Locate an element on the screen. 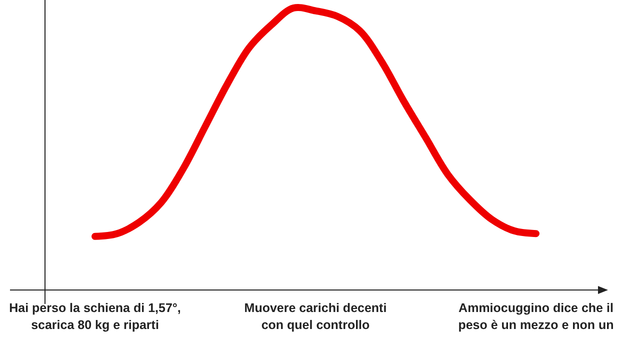  x-tick-label: Hai perso la schiena di 1,57°, scarica 80 kg e riparti is located at coordinates (95, 316).